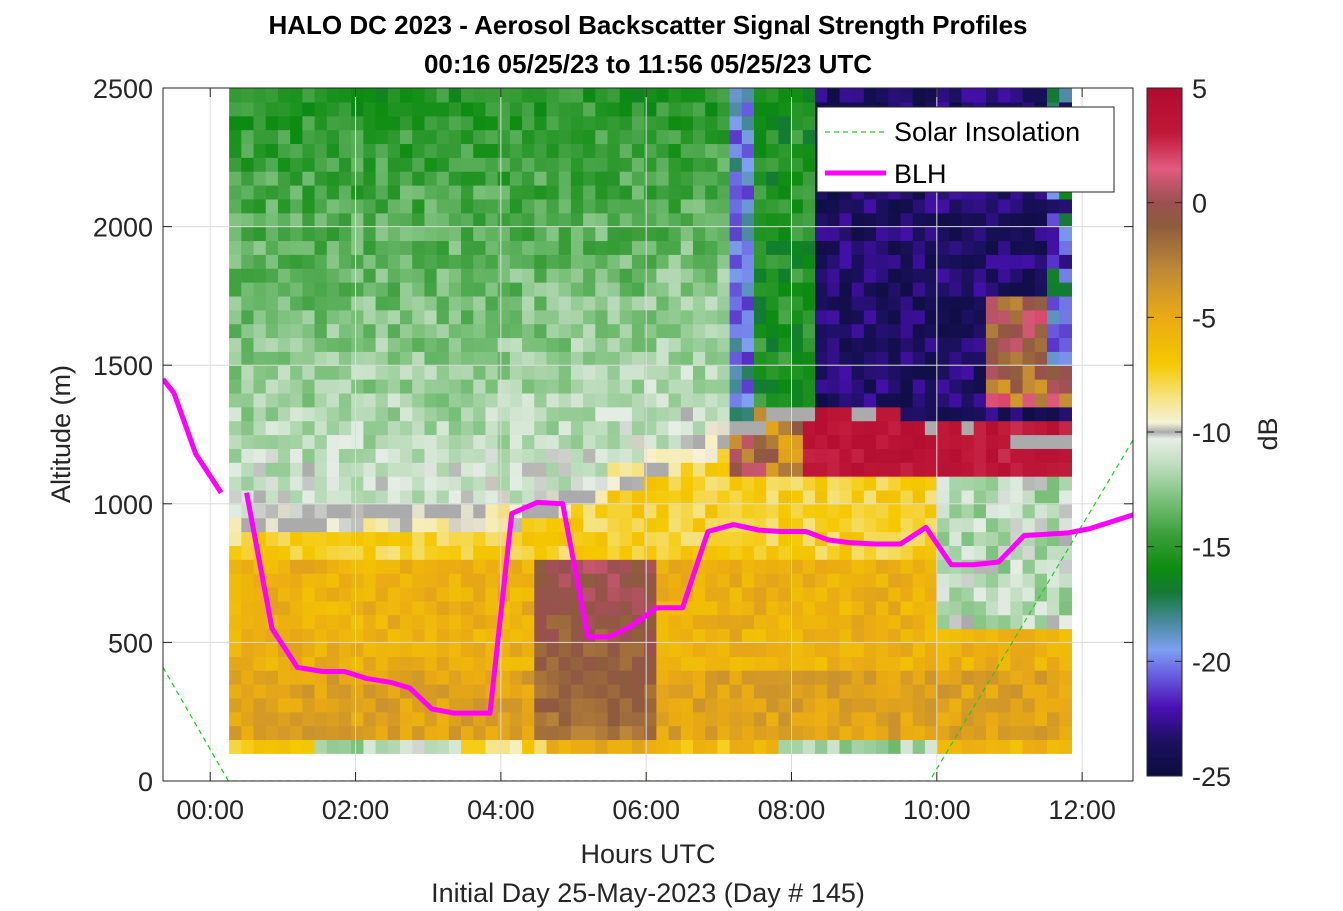 This screenshot has width=1343, height=911. I want to click on y-axis-label: Altitude (m), so click(61, 434).